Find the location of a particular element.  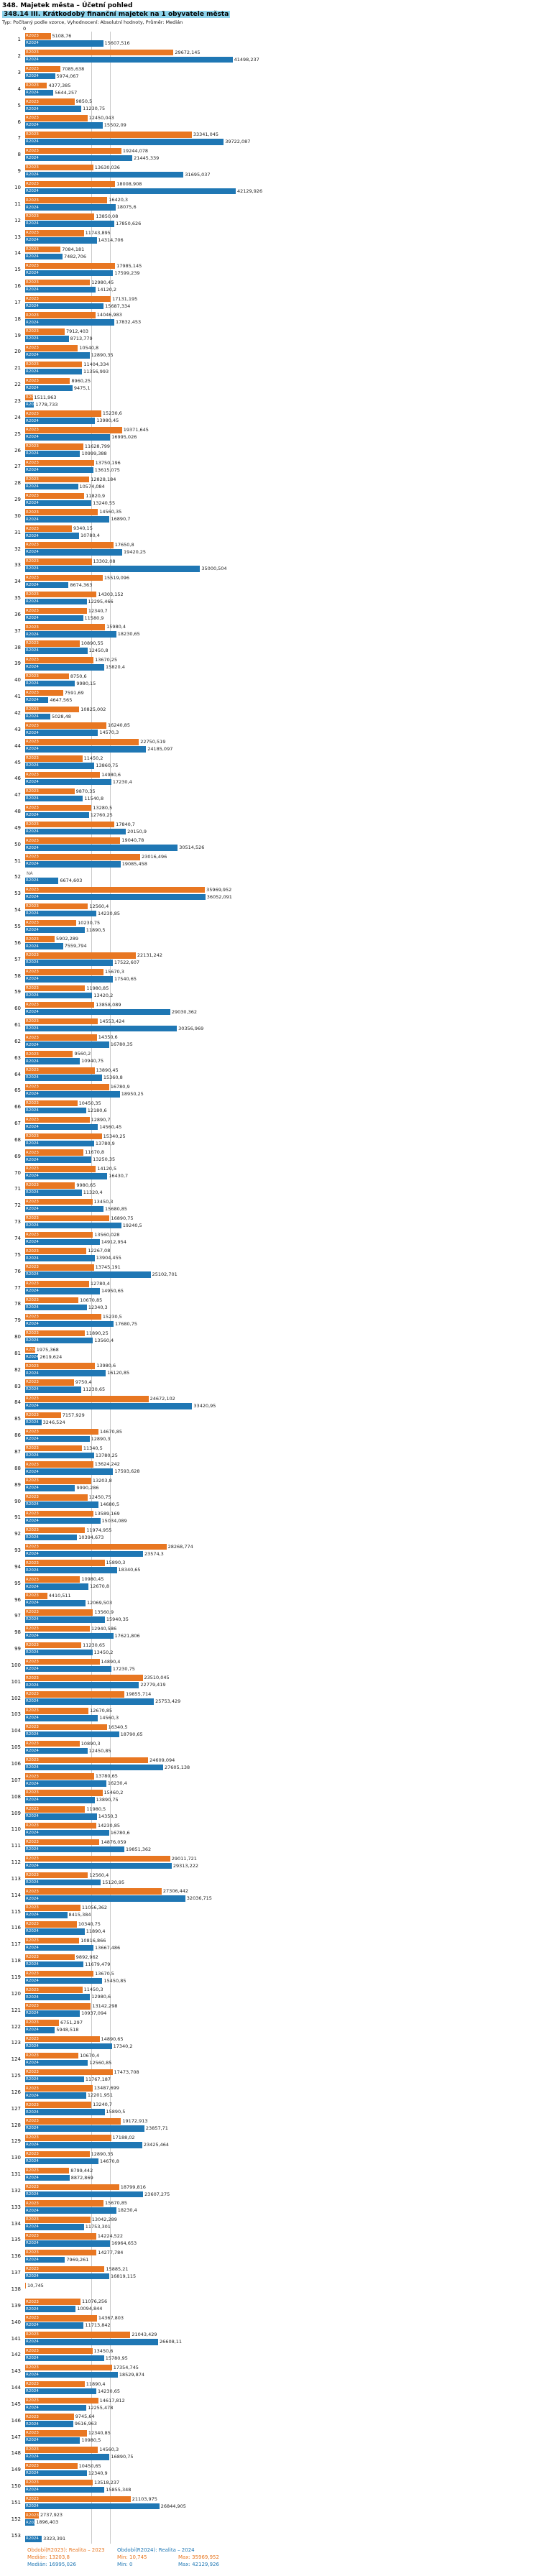

row-bars: R2023 9750,4 R2024 11230,65 is located at coordinates (282, 1386).